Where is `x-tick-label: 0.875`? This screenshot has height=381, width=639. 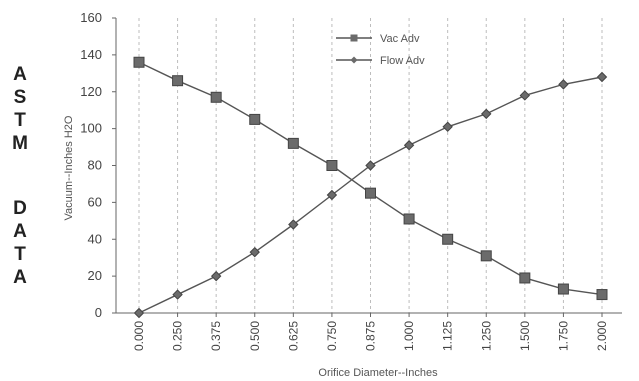 x-tick-label: 0.875 is located at coordinates (371, 336).